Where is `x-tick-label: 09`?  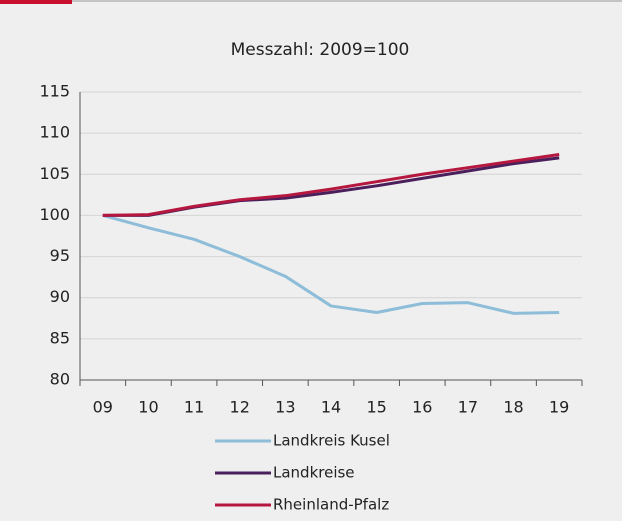
x-tick-label: 09 is located at coordinates (103, 407).